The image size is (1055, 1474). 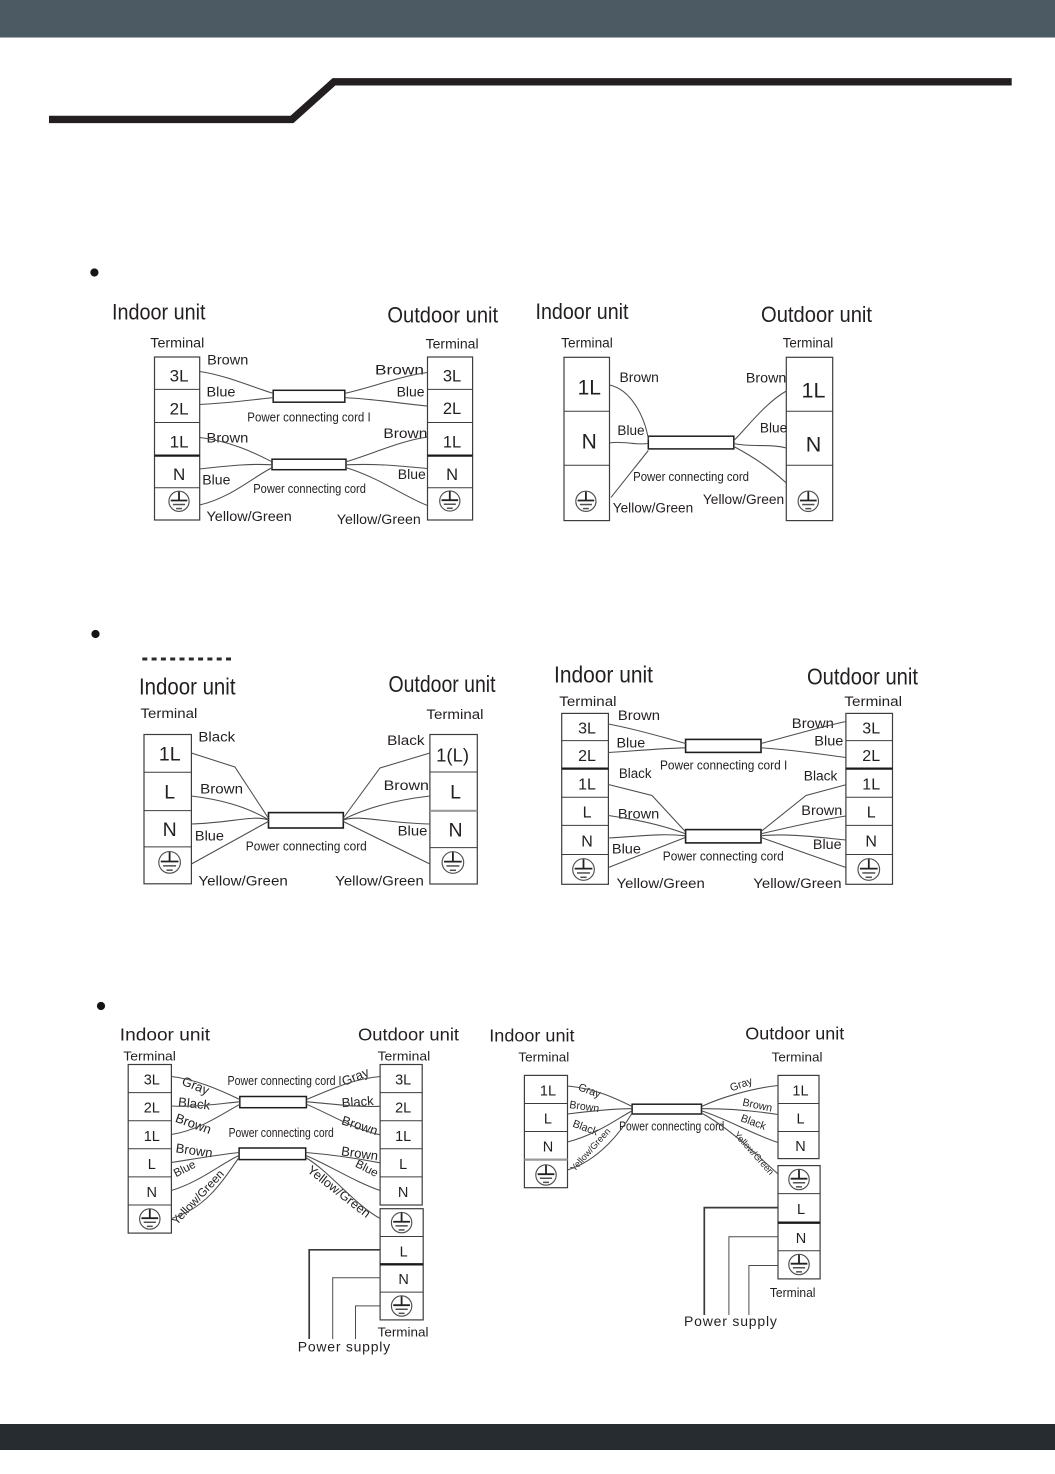 What do you see at coordinates (344, 1347) in the screenshot?
I see `svg-text: Power supply` at bounding box center [344, 1347].